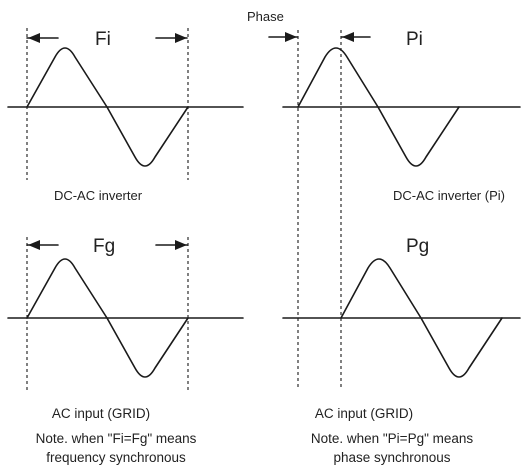 The width and height of the screenshot is (526, 468). I want to click on caption-ac-input-left: AC input (GRID), so click(101, 413).